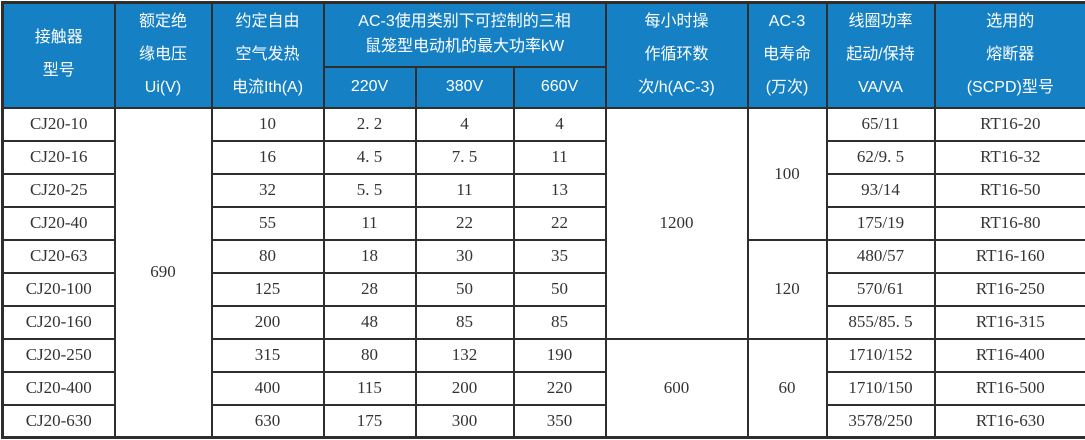  Describe the element at coordinates (267, 157) in the screenshot. I see `cell-thermal-current: 16` at that location.